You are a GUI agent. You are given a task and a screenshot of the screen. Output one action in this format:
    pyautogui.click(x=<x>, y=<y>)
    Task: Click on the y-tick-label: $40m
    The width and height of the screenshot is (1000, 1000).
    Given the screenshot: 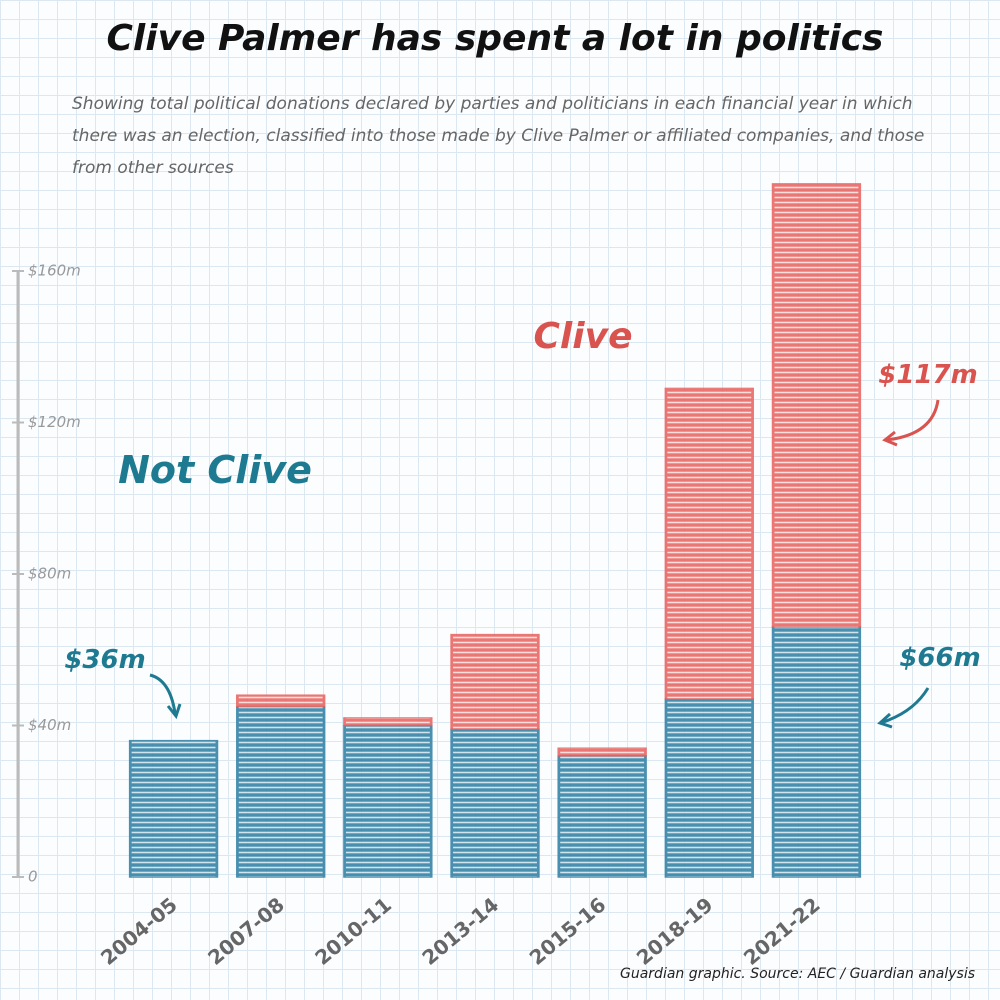 What is the action you would take?
    pyautogui.click(x=49, y=725)
    